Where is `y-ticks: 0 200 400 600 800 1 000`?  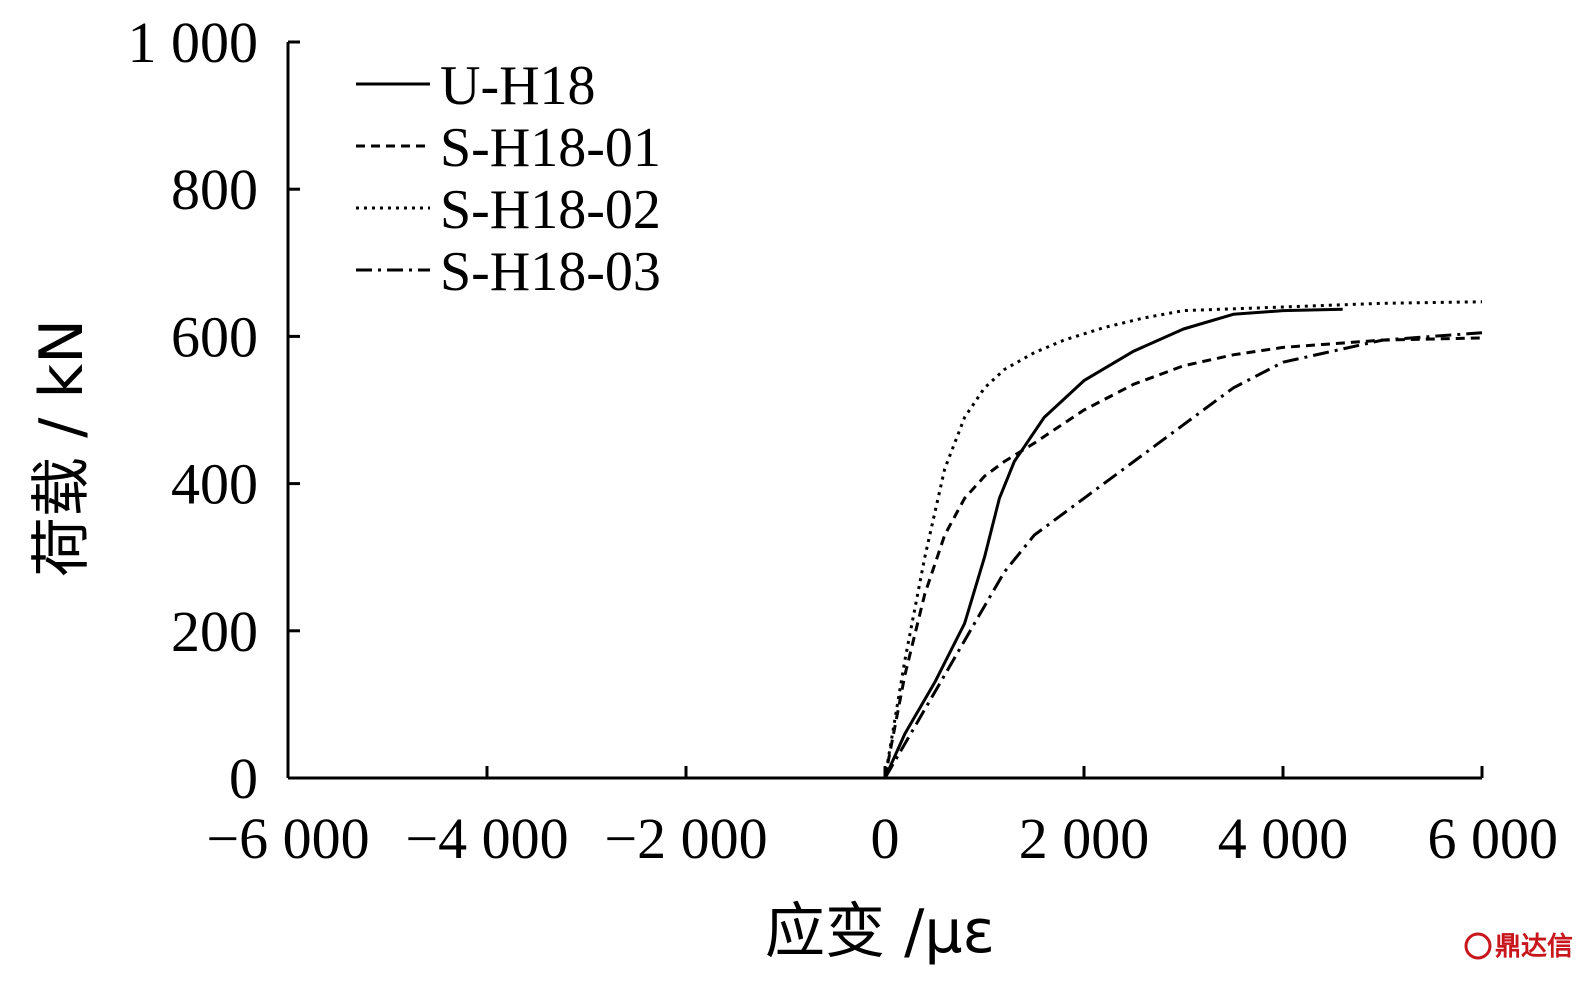
y-ticks: 0 200 400 600 800 1 000 is located at coordinates (214, 410).